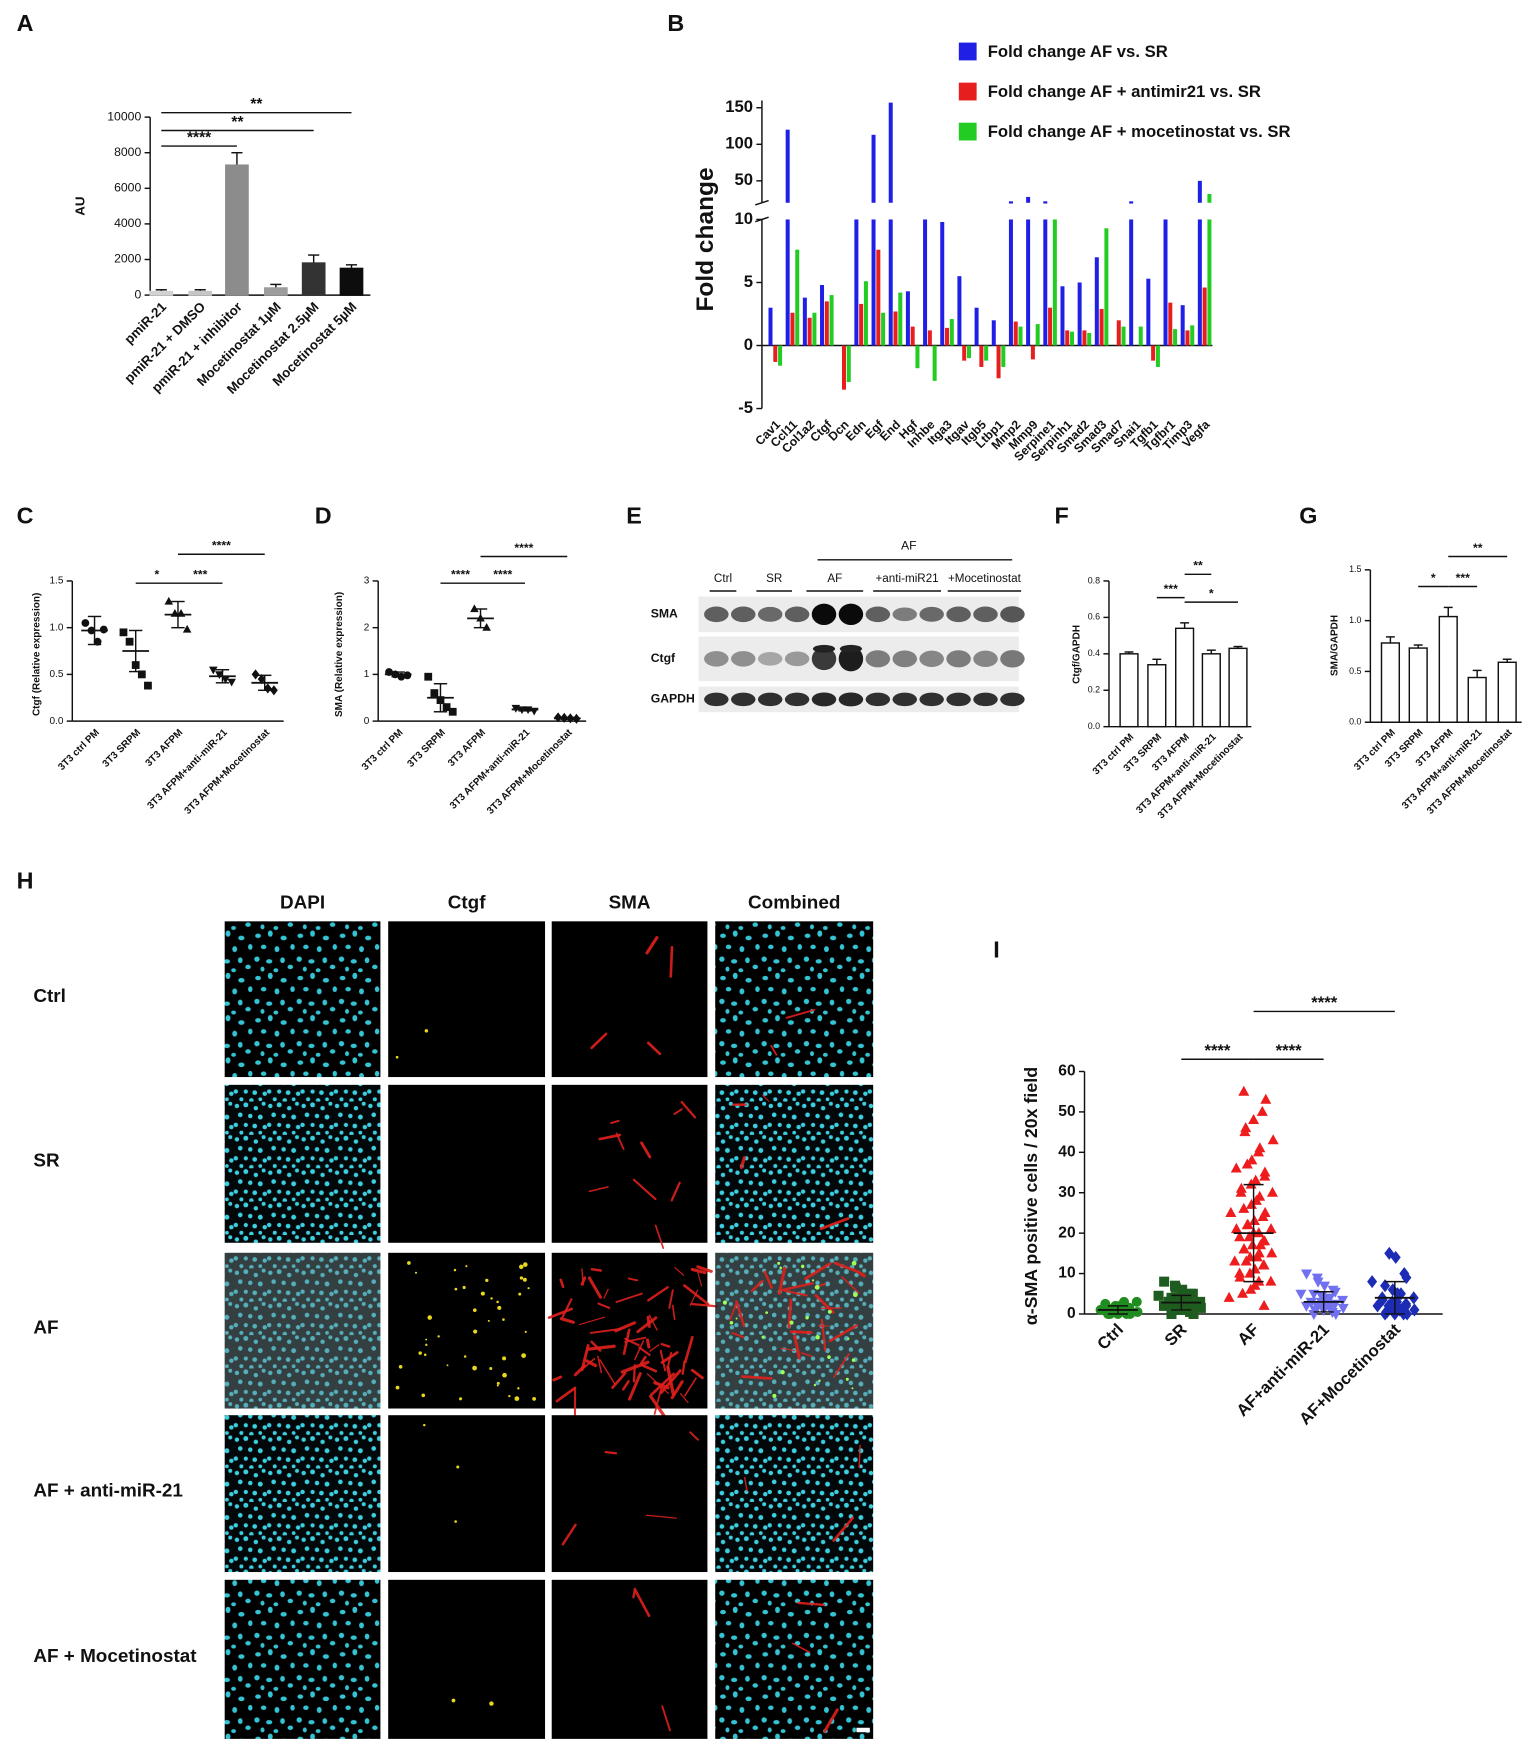 Image resolution: width=1535 pixels, height=1747 pixels. Describe the element at coordinates (1139, 131) in the screenshot. I see `legend-label: Fold change AF + mocetinostat vs. SR` at that location.